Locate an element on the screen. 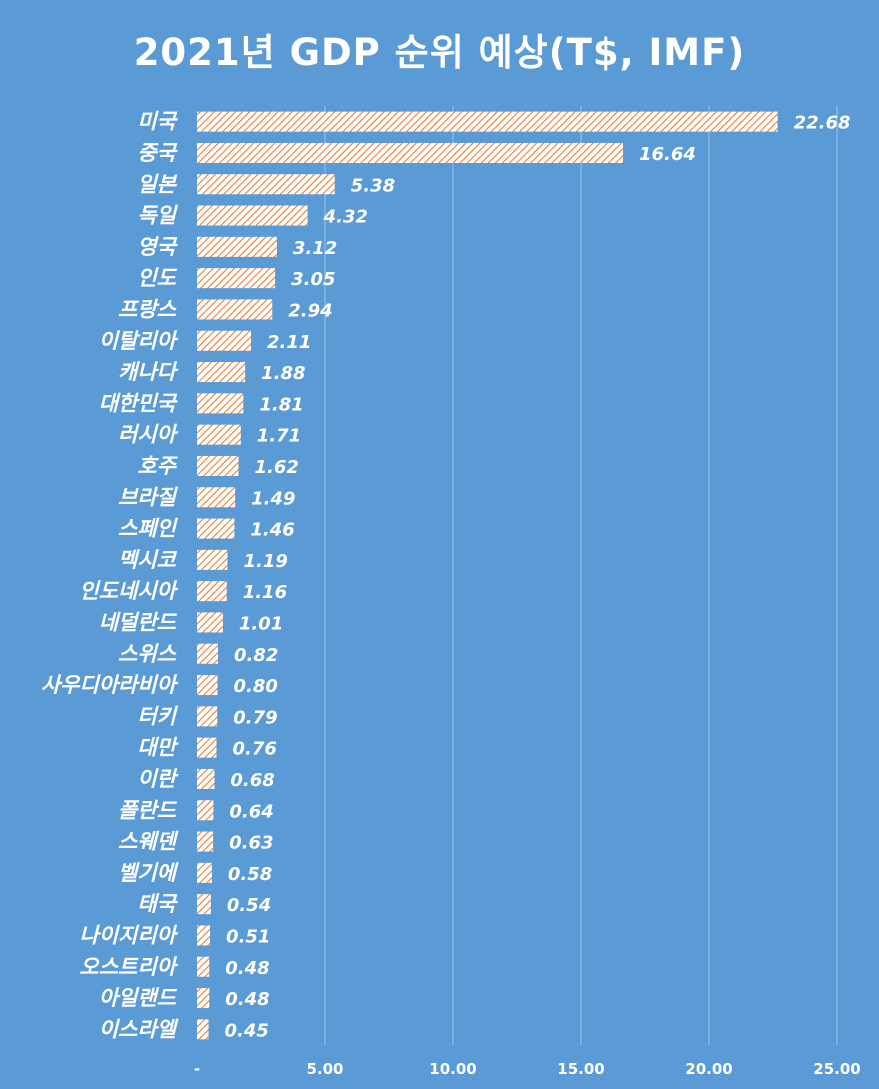 Image resolution: width=879 pixels, height=1089 pixels. category-label: 나이지리아 is located at coordinates (128, 935).